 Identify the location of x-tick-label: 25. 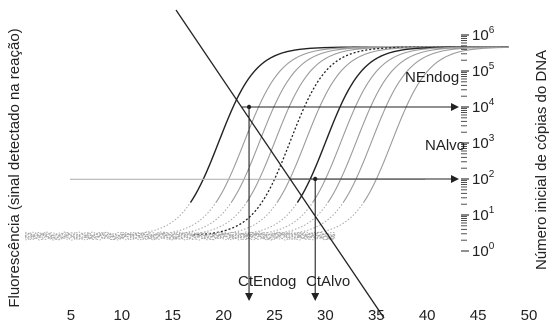
(274, 315).